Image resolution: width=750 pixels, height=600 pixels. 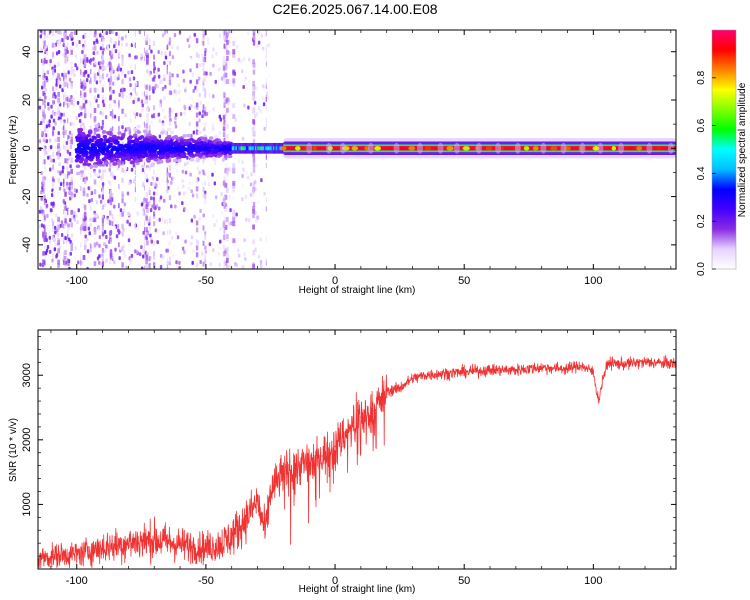 I want to click on colorbar-label: Normalized spectral amplitude, so click(x=742, y=149).